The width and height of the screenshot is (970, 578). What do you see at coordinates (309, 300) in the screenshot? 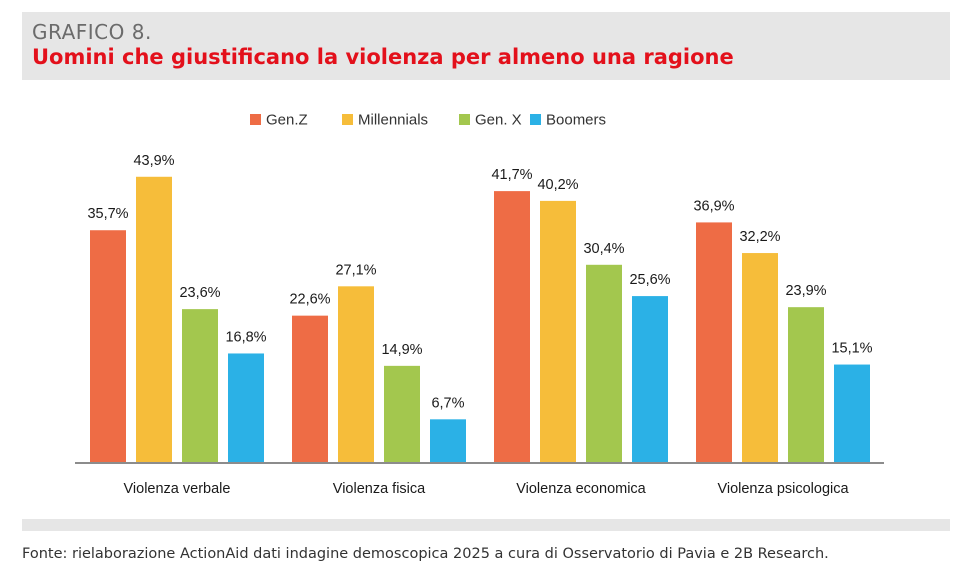
I see `data-label: 22,6%` at bounding box center [309, 300].